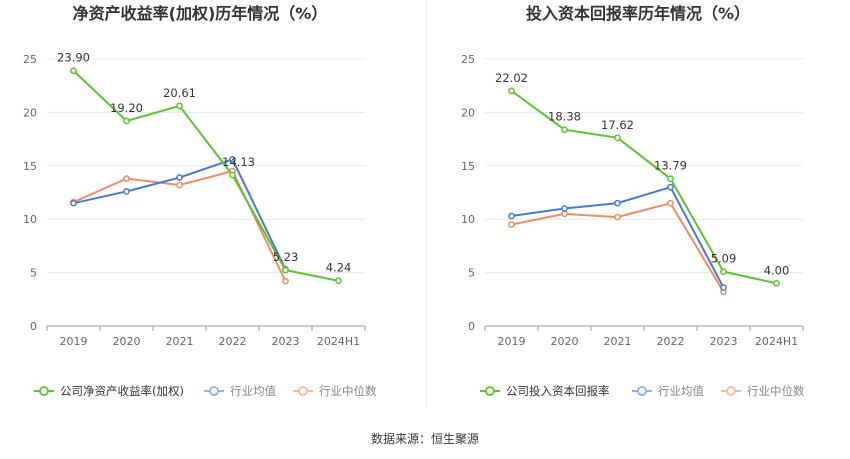  Describe the element at coordinates (339, 268) in the screenshot. I see `data-label: 4.24` at that location.